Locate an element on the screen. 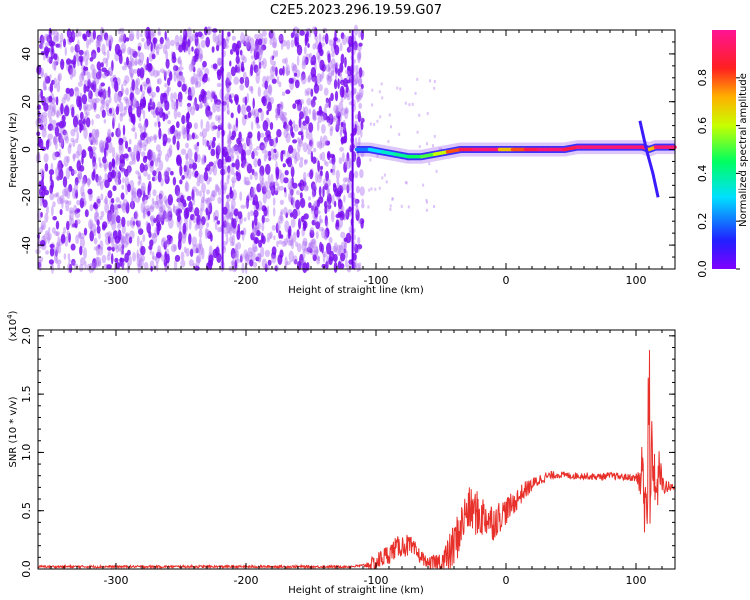  ridge-segment is located at coordinates (376, 150).